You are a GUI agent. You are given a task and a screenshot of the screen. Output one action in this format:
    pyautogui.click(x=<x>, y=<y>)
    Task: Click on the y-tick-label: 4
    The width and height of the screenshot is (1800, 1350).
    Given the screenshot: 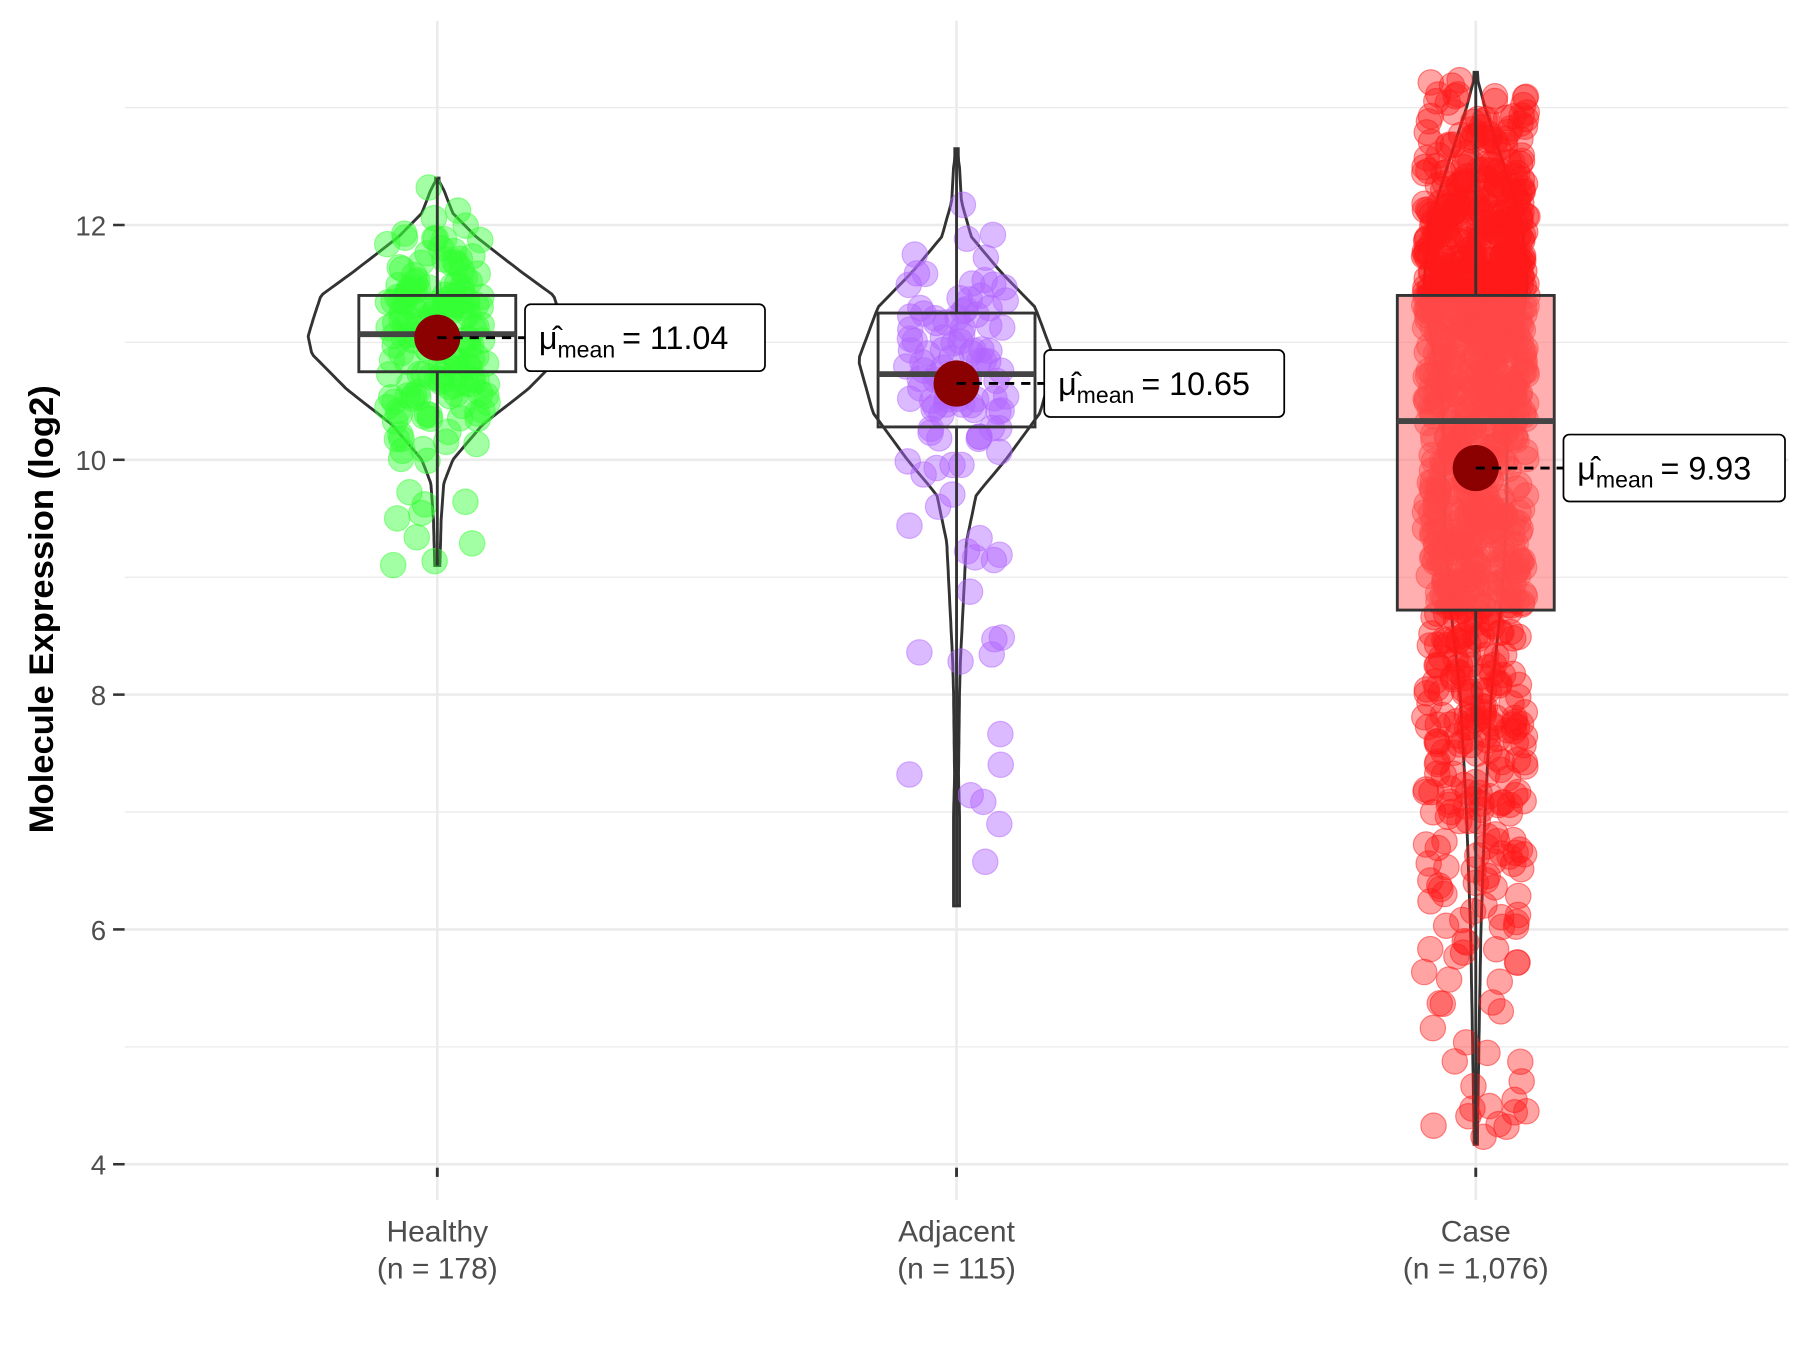 What is the action you would take?
    pyautogui.click(x=98, y=1165)
    